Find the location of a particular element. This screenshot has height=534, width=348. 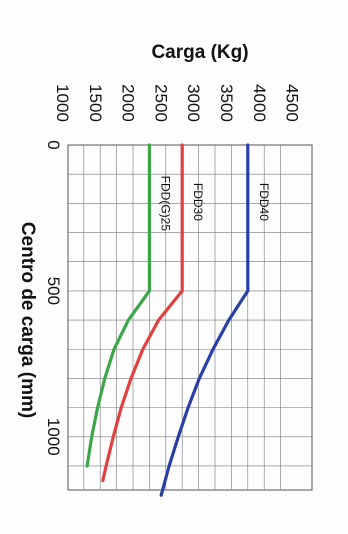

center-tick-label: 500 is located at coordinates (53, 291).